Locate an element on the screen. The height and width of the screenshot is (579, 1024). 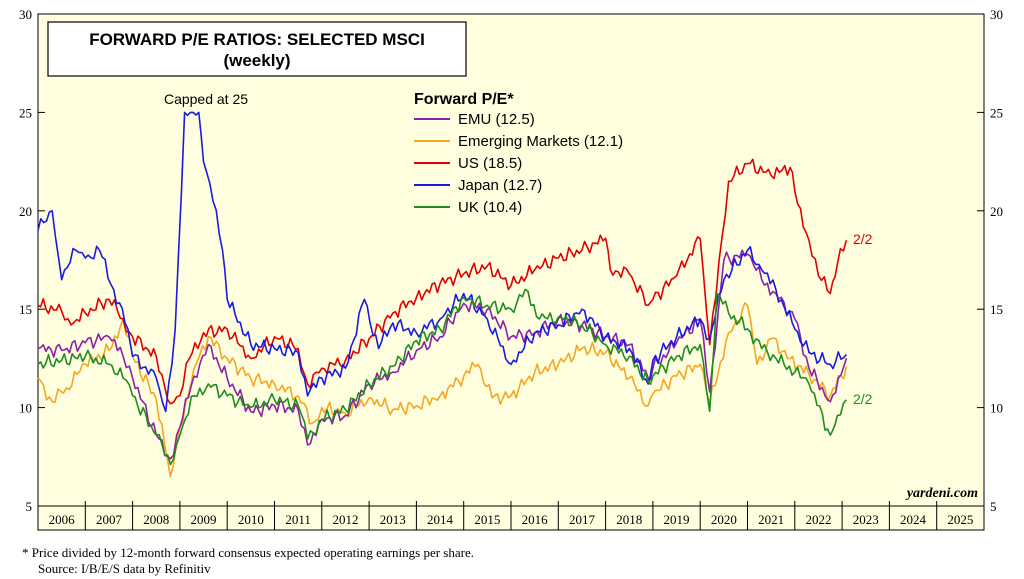
x-tick-label: 2011 is located at coordinates (298, 519).